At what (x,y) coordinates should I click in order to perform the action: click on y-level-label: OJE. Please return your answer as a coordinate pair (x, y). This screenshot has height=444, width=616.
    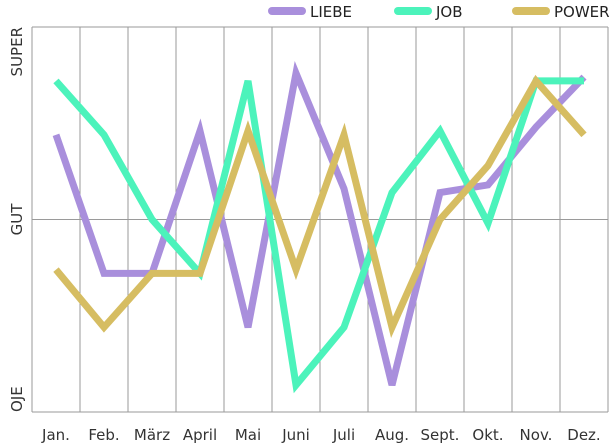
    Looking at the image, I should click on (17, 399).